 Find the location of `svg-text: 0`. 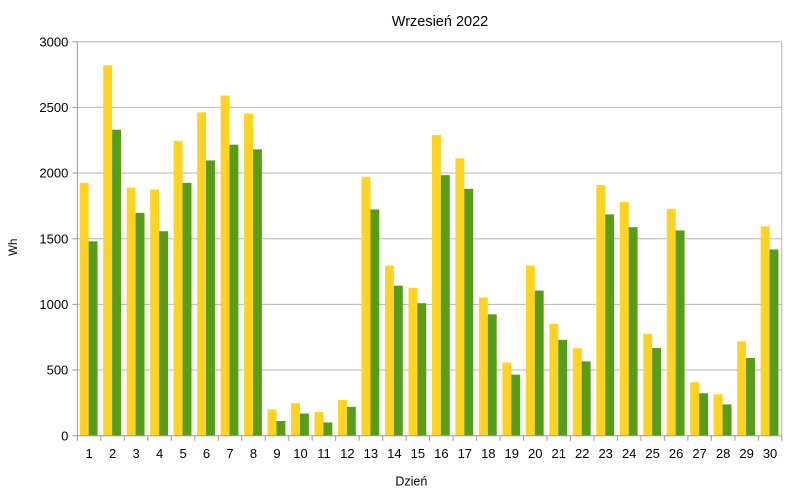

svg-text: 0 is located at coordinates (64, 435).